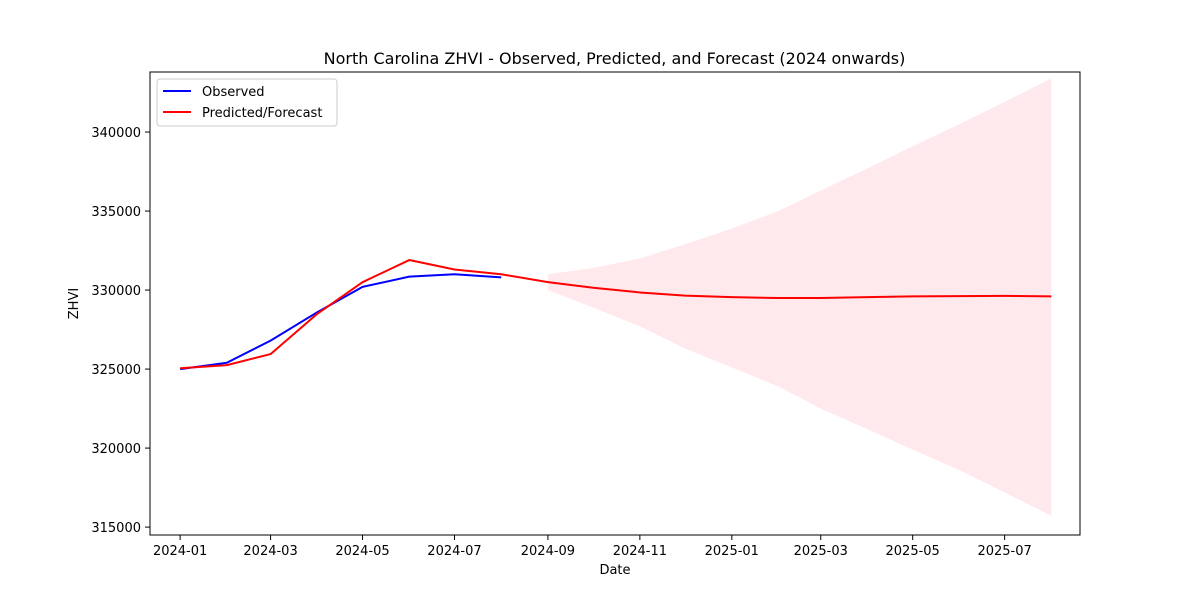  I want to click on x-tick-label: 2024-09, so click(548, 551).